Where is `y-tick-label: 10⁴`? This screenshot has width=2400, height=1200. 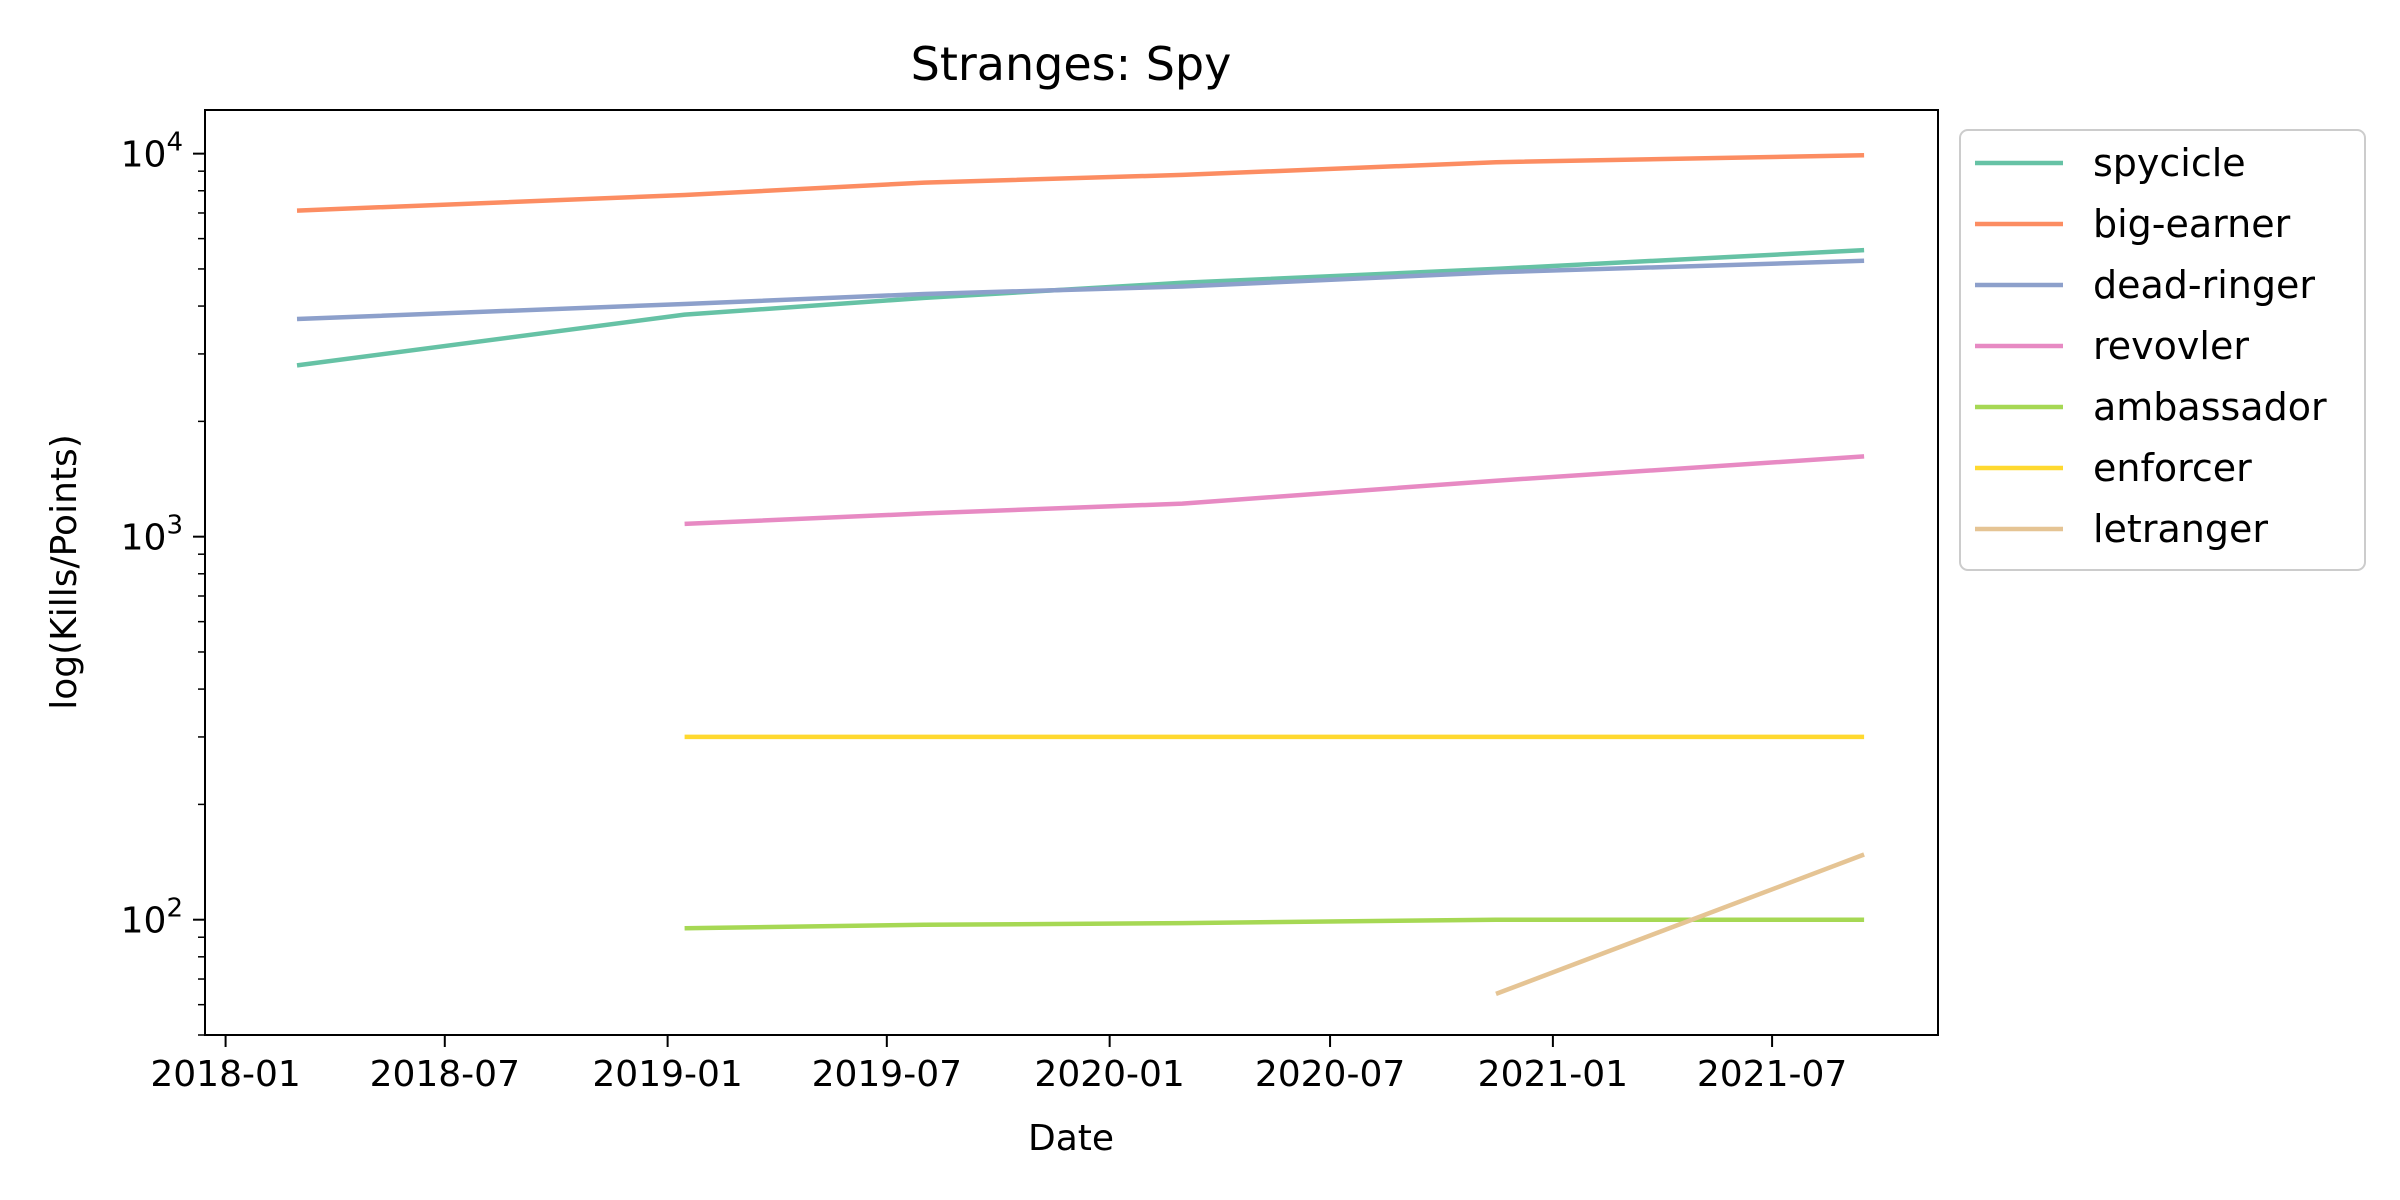
y-tick-label: 10⁴ is located at coordinates (152, 152).